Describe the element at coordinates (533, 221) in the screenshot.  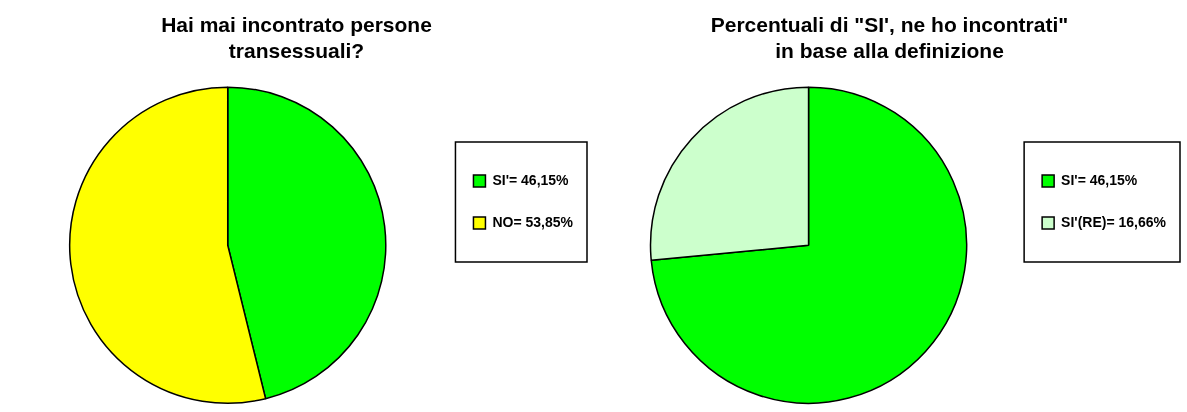
I see `legend-label: NO= 53,85%` at that location.